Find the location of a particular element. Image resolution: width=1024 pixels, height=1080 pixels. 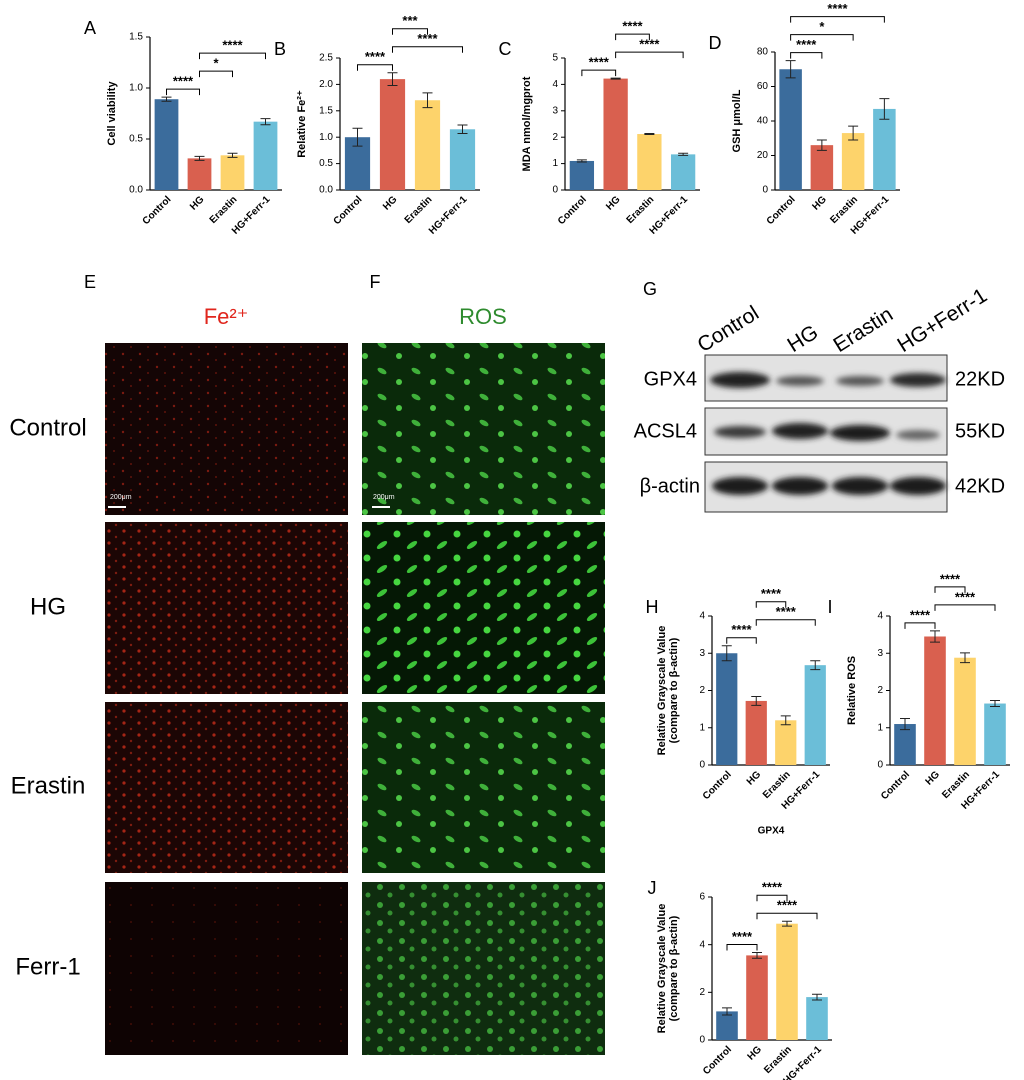

y-axis-label: GSH μmol/L is located at coordinates (737, 120).